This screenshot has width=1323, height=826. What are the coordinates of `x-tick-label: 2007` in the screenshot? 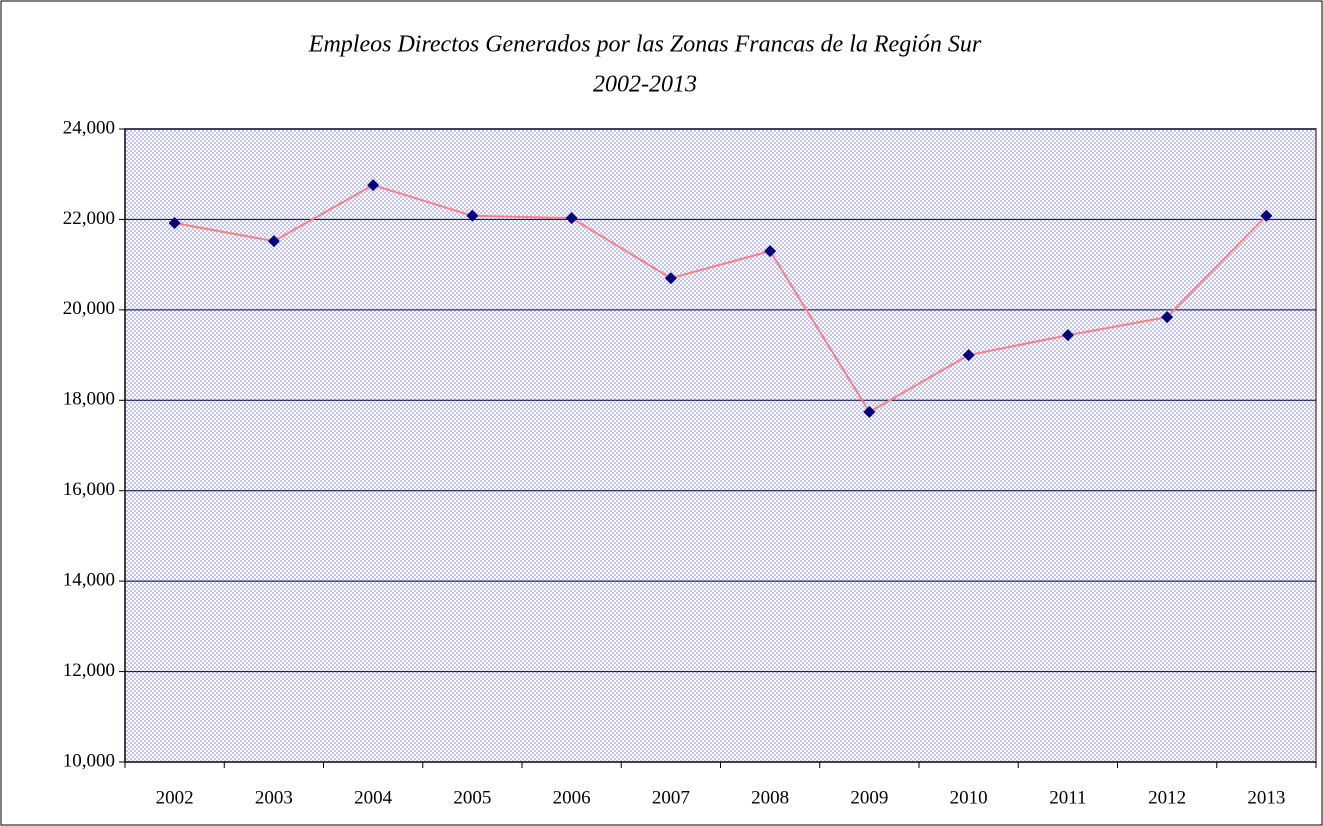 It's located at (671, 797).